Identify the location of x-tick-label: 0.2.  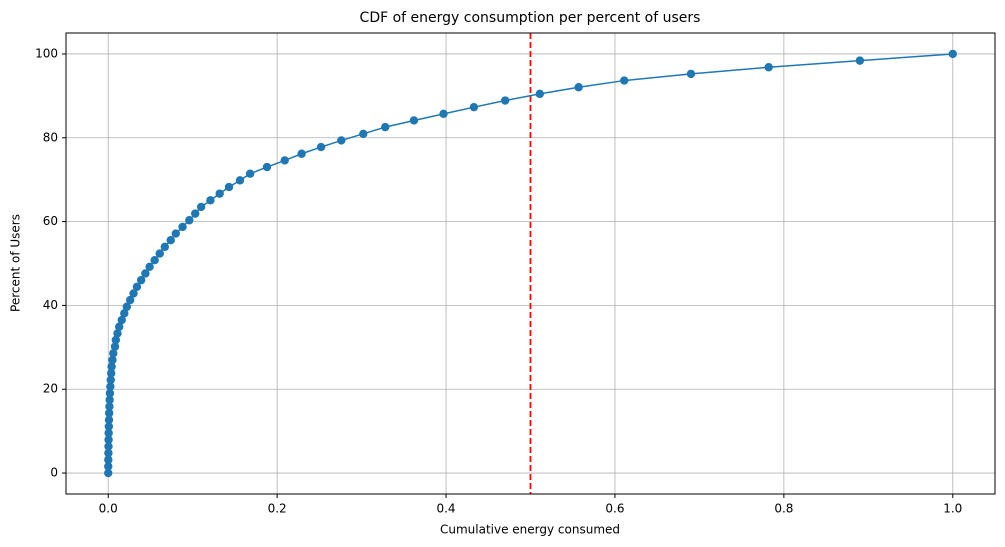
(277, 509).